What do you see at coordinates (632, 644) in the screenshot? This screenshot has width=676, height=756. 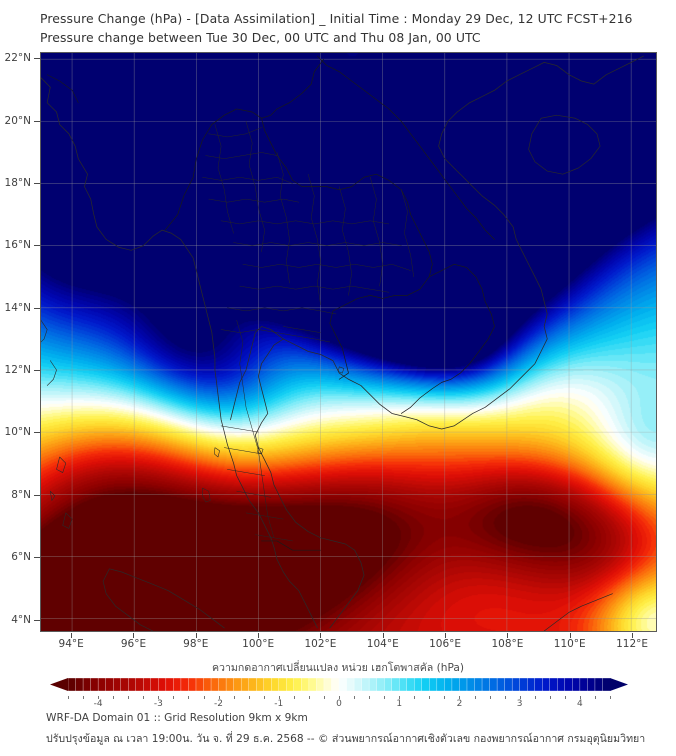 I see `longitude-tick-label: 112°E` at bounding box center [632, 644].